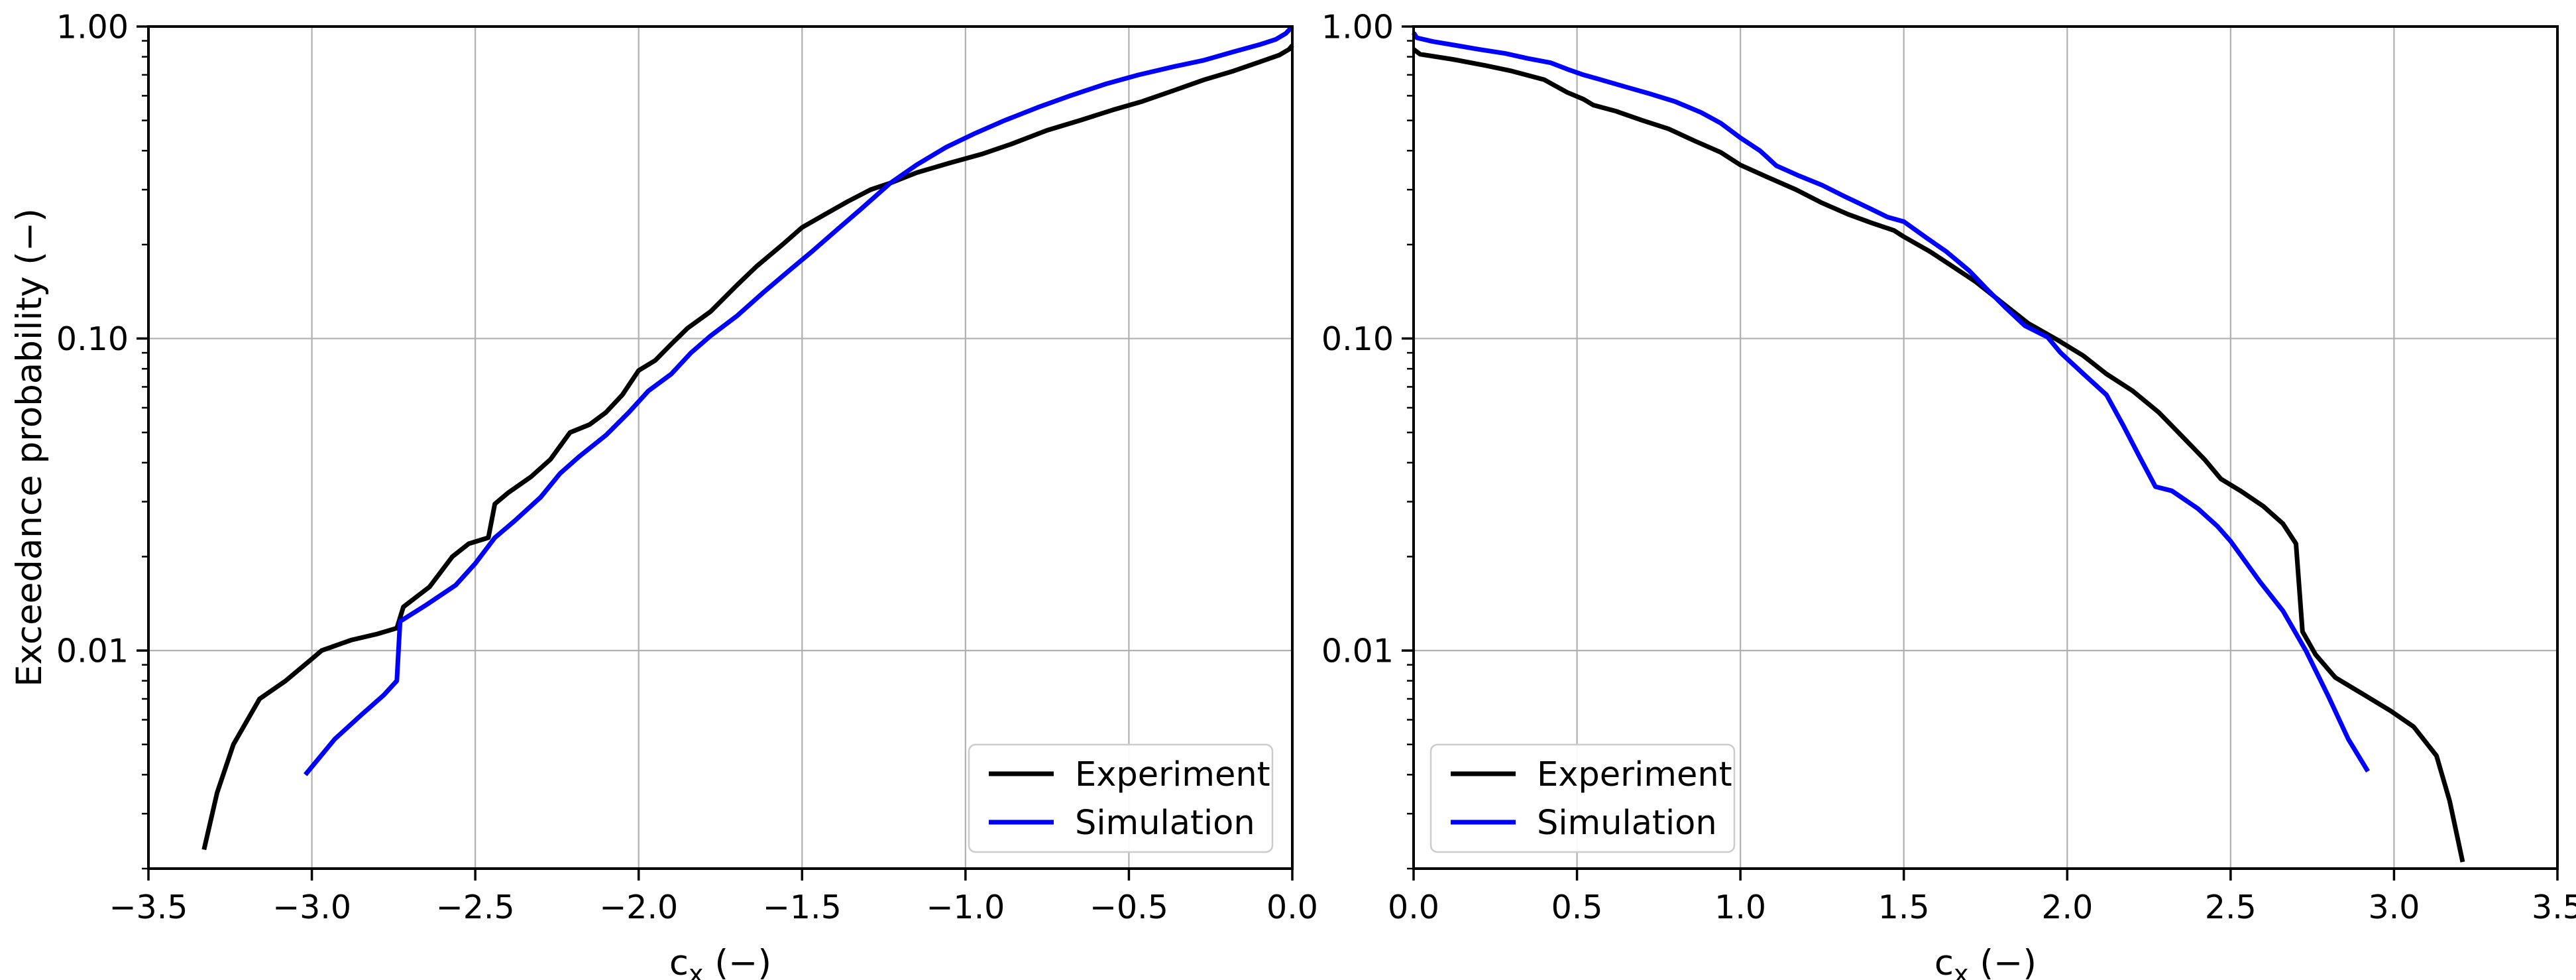 This screenshot has height=980, width=2576. What do you see at coordinates (2554, 907) in the screenshot?
I see `x-tick-label: 3.5` at bounding box center [2554, 907].